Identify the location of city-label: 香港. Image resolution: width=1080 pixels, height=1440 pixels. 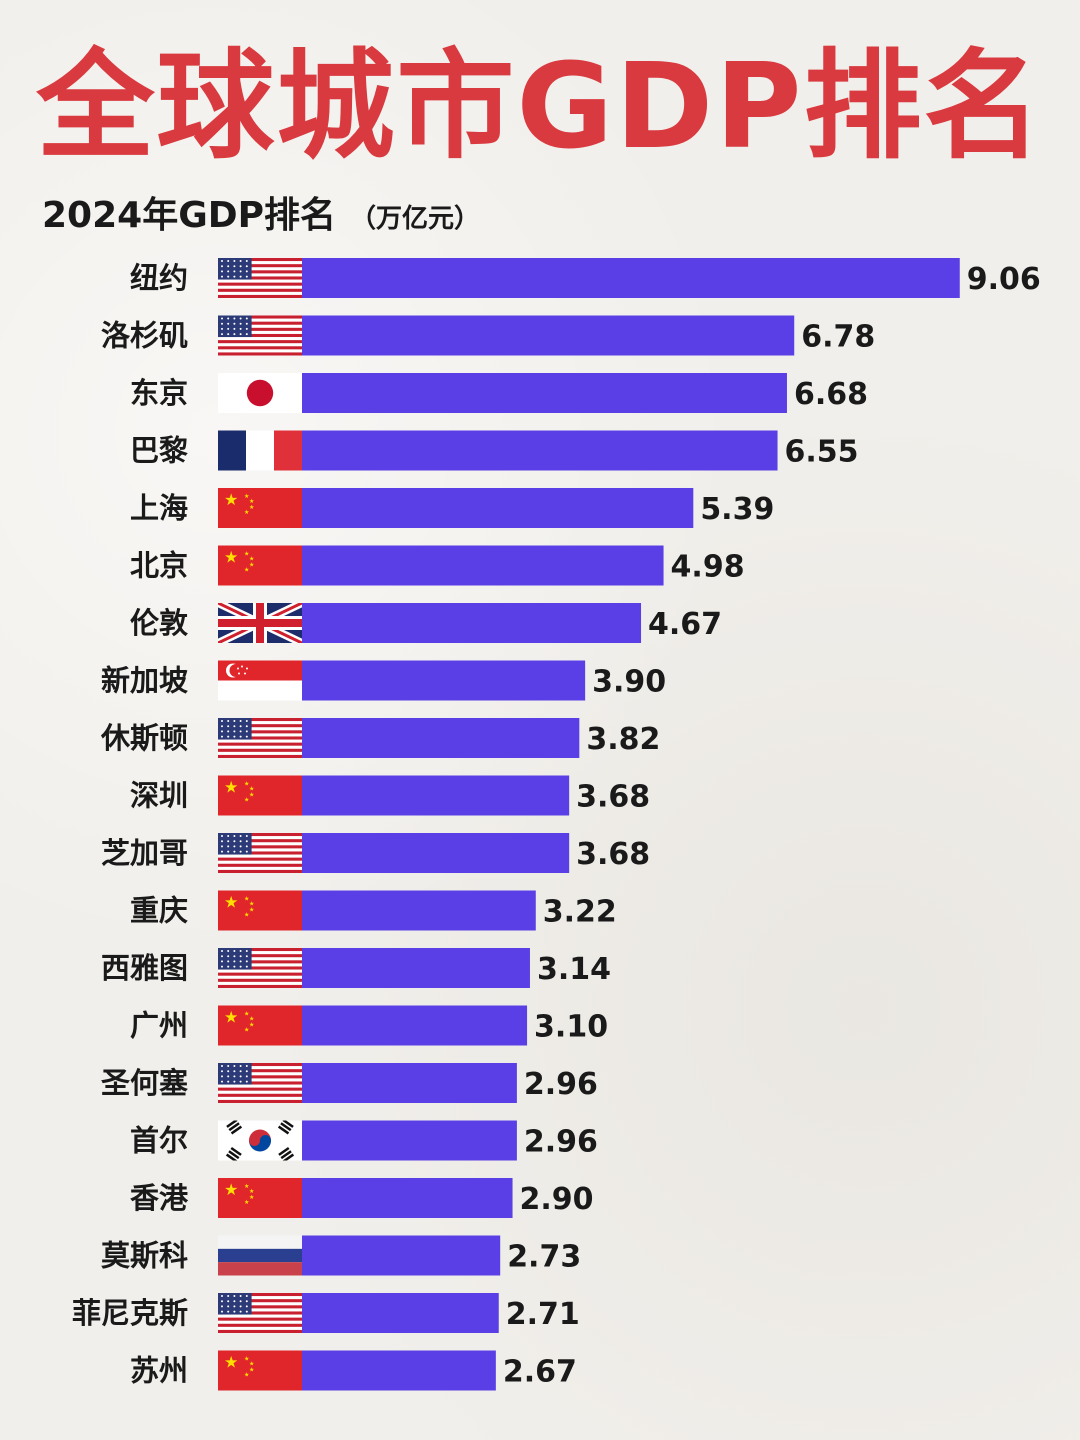
(159, 1198).